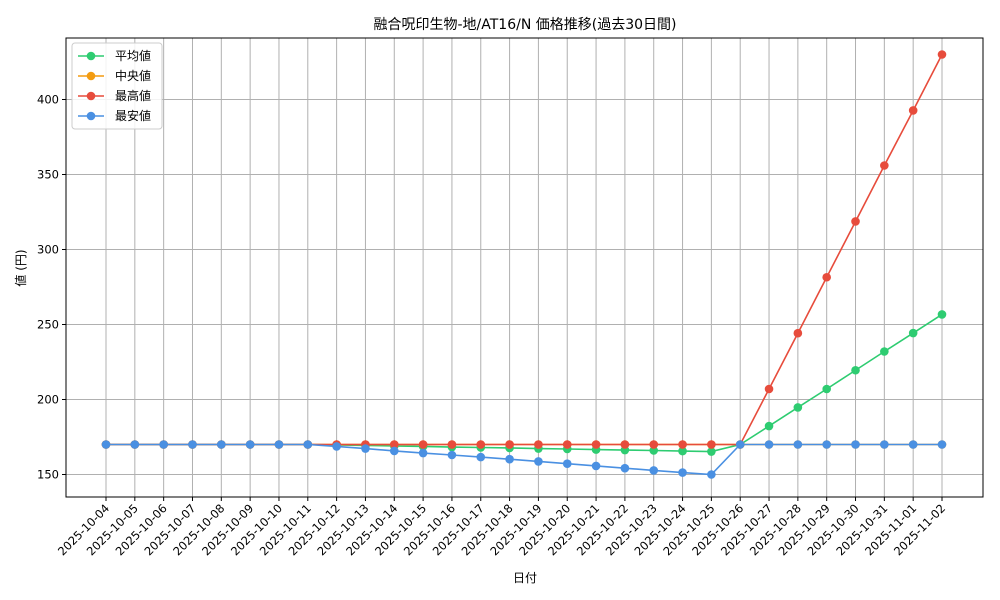  Describe the element at coordinates (48, 175) in the screenshot. I see `y-tick-label: 350` at that location.